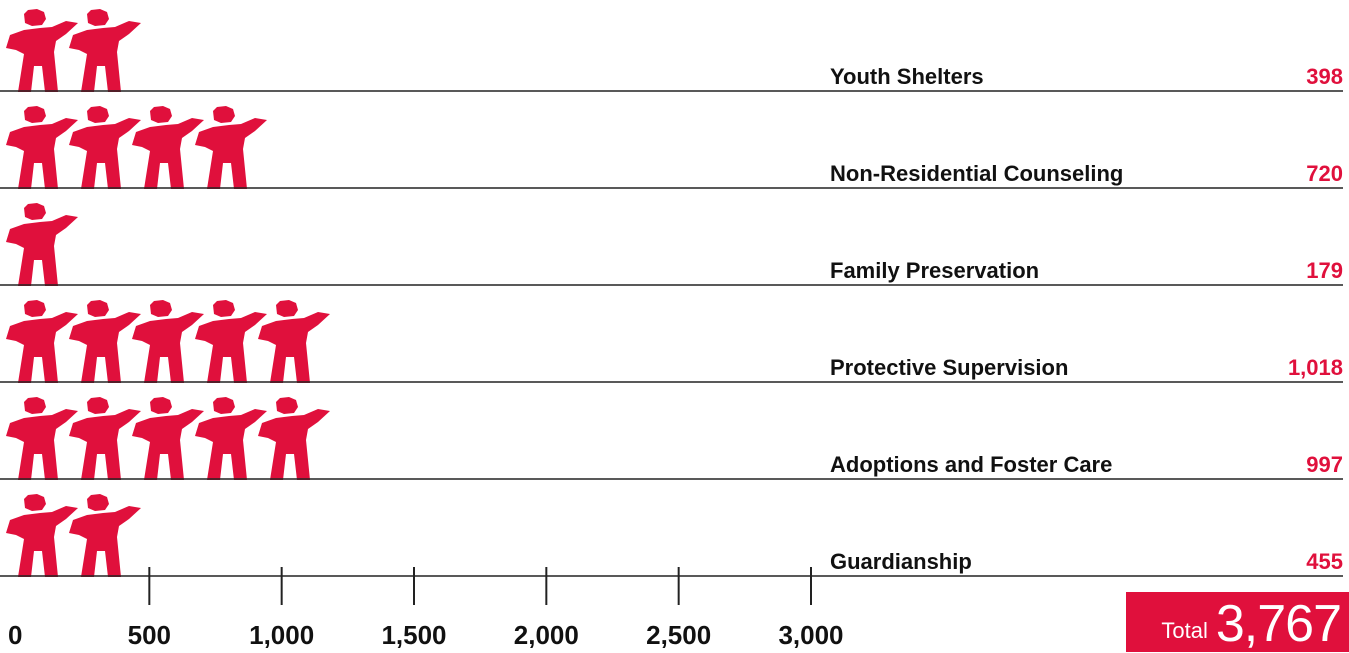 The width and height of the screenshot is (1349, 653). What do you see at coordinates (1324, 464) in the screenshot?
I see `value-label: 997` at bounding box center [1324, 464].